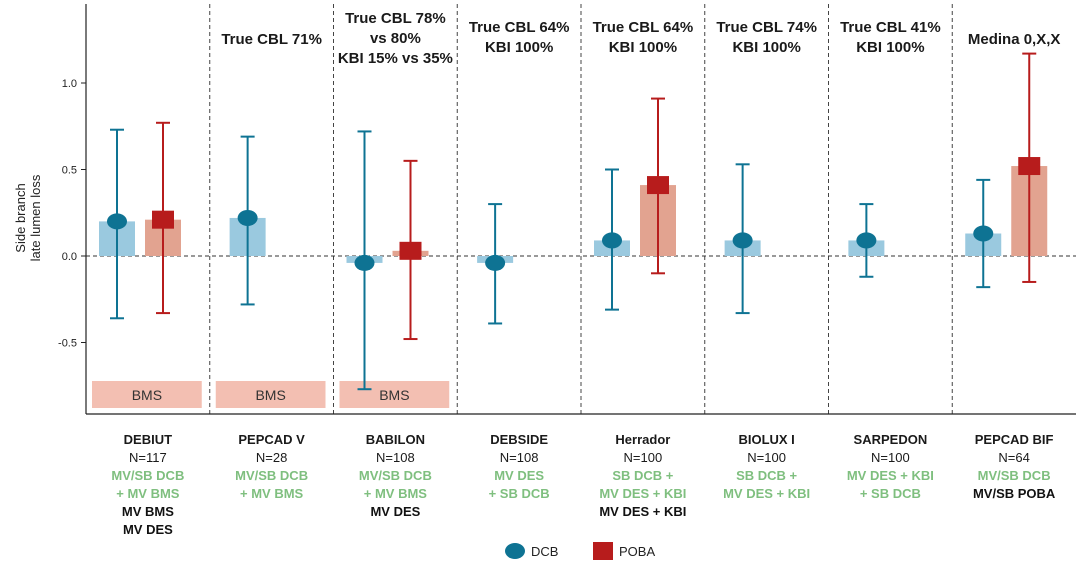 This screenshot has height=577, width=1080. Describe the element at coordinates (603, 551) in the screenshot. I see `legend-poba-marker` at that location.